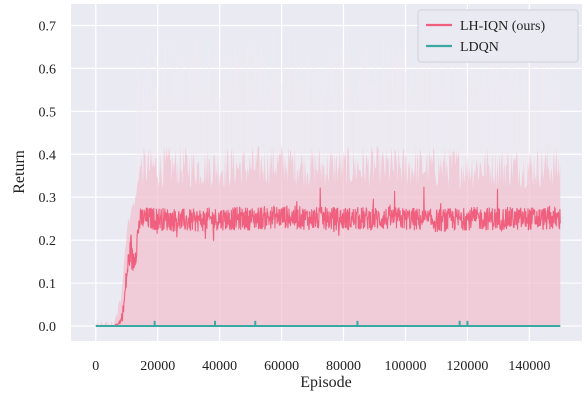 The image size is (587, 396). What do you see at coordinates (326, 382) in the screenshot?
I see `x-axis-title: Episode` at bounding box center [326, 382].